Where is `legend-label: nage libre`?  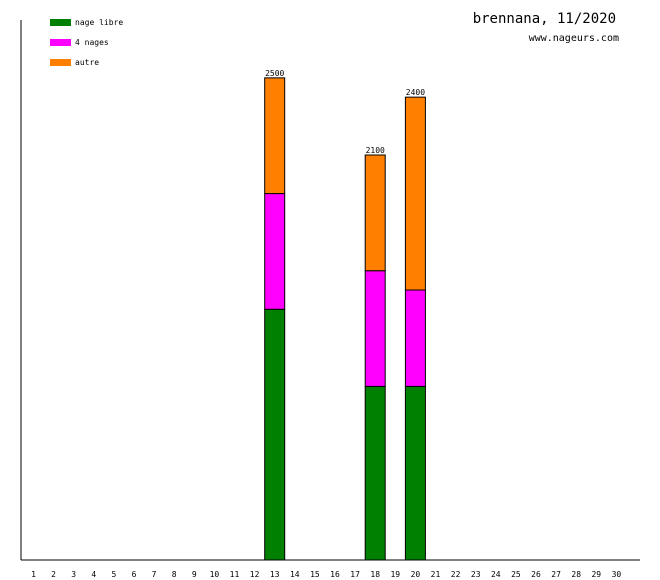 legend-label: nage libre is located at coordinates (99, 22).